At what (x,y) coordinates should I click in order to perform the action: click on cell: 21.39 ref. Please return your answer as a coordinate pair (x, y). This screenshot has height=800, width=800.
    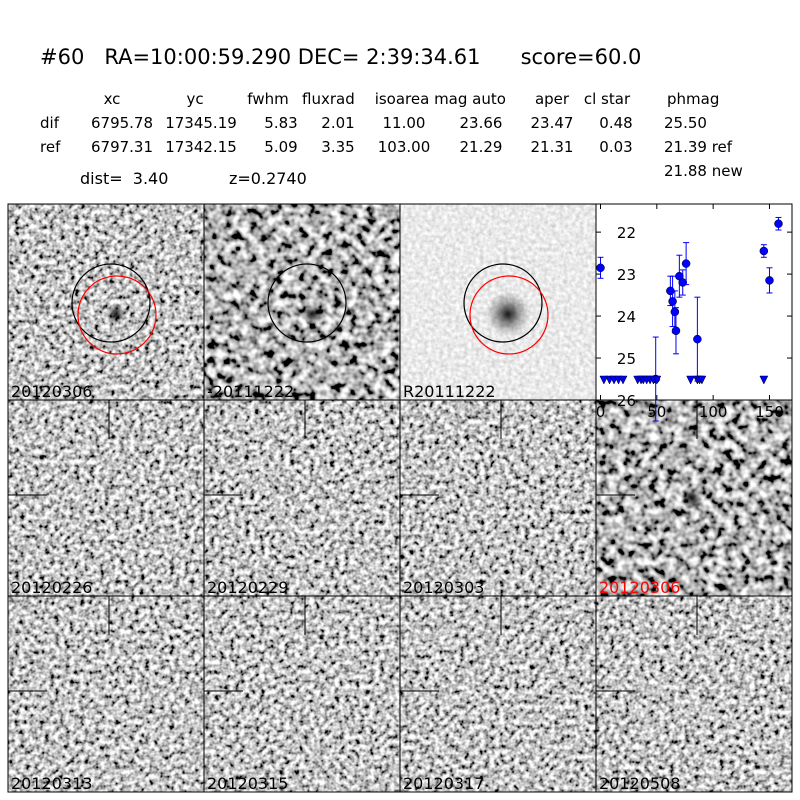
    Looking at the image, I should click on (698, 147).